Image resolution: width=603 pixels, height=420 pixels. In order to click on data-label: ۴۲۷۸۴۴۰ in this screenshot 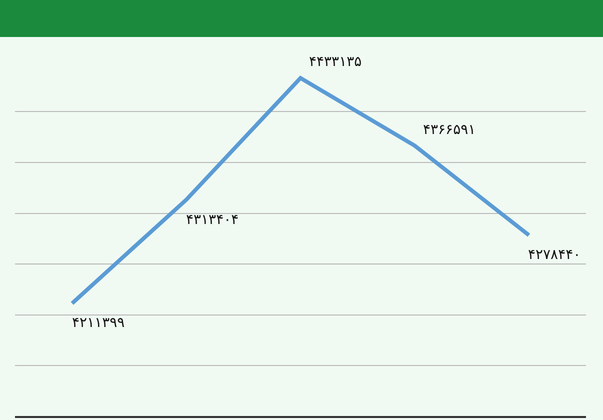, I will do `click(554, 255)`.